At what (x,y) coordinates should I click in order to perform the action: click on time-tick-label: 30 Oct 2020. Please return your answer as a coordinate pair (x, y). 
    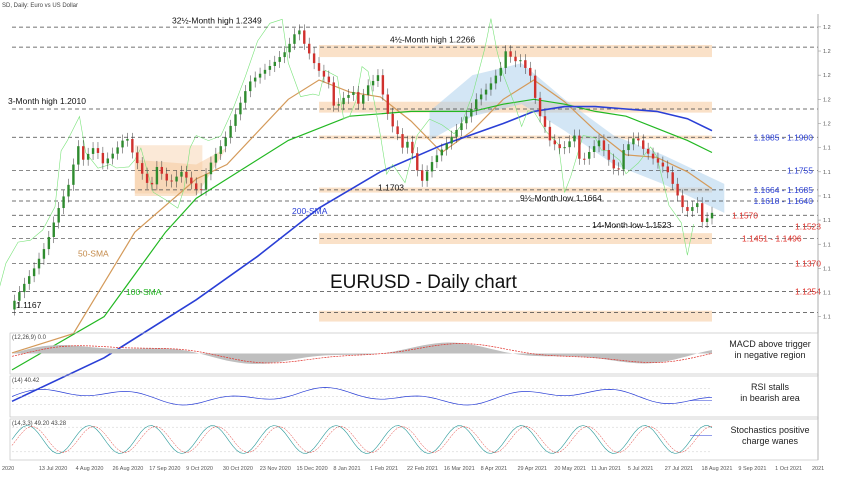
    Looking at the image, I should click on (238, 469).